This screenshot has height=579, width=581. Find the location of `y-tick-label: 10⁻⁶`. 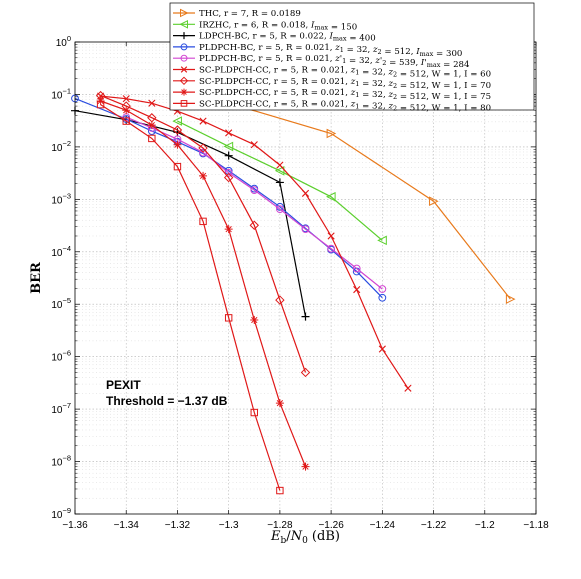

y-tick-label: 10⁻⁶ is located at coordinates (61, 356).